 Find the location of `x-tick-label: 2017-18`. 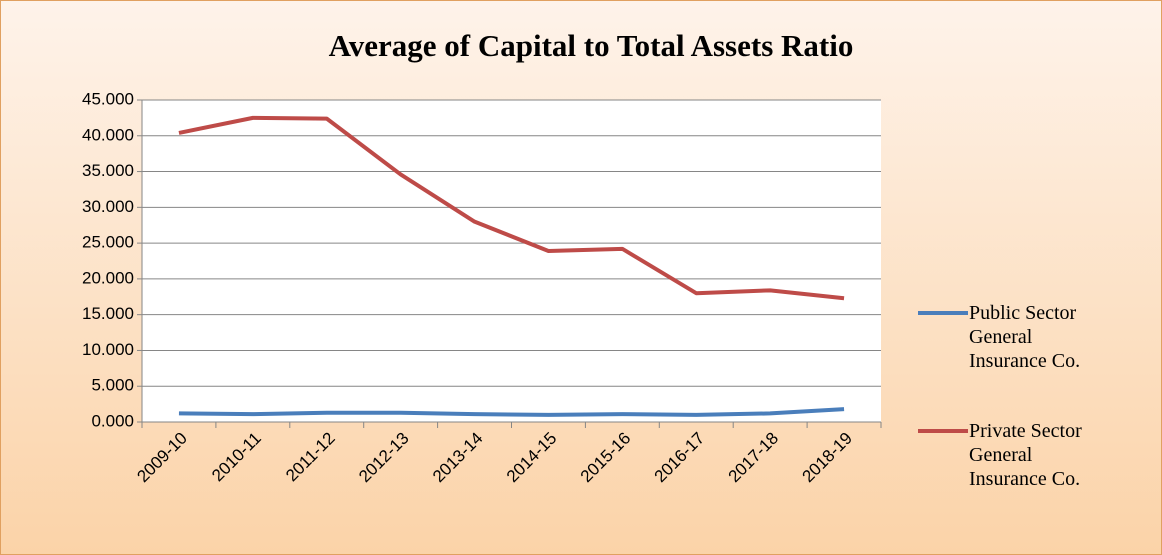

x-tick-label: 2017-18 is located at coordinates (754, 458).